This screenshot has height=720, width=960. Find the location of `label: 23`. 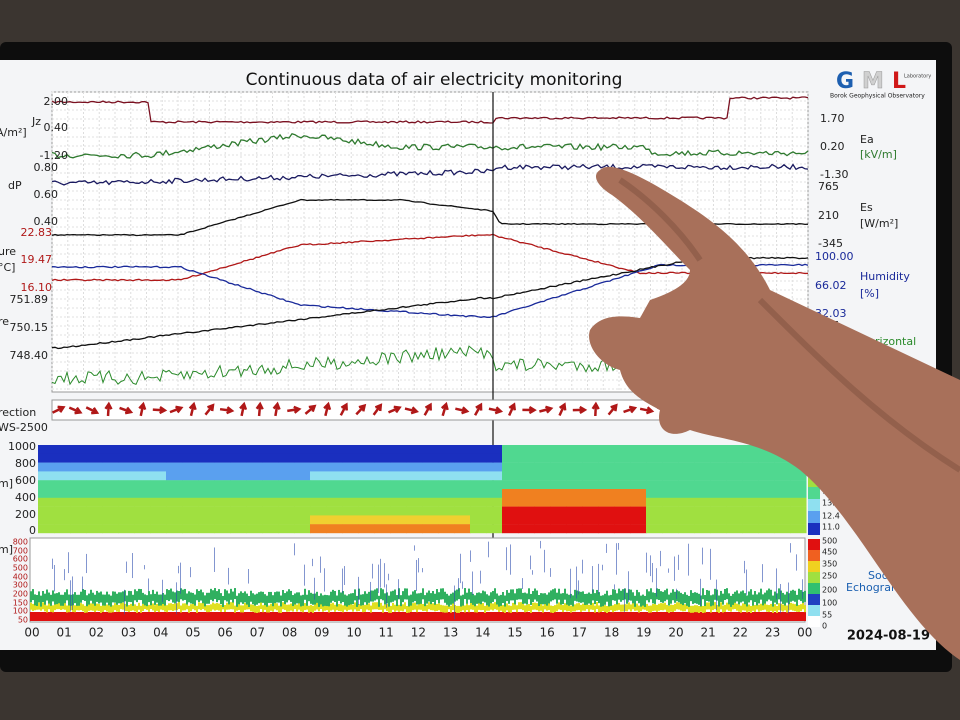

label: 23 is located at coordinates (772, 633).